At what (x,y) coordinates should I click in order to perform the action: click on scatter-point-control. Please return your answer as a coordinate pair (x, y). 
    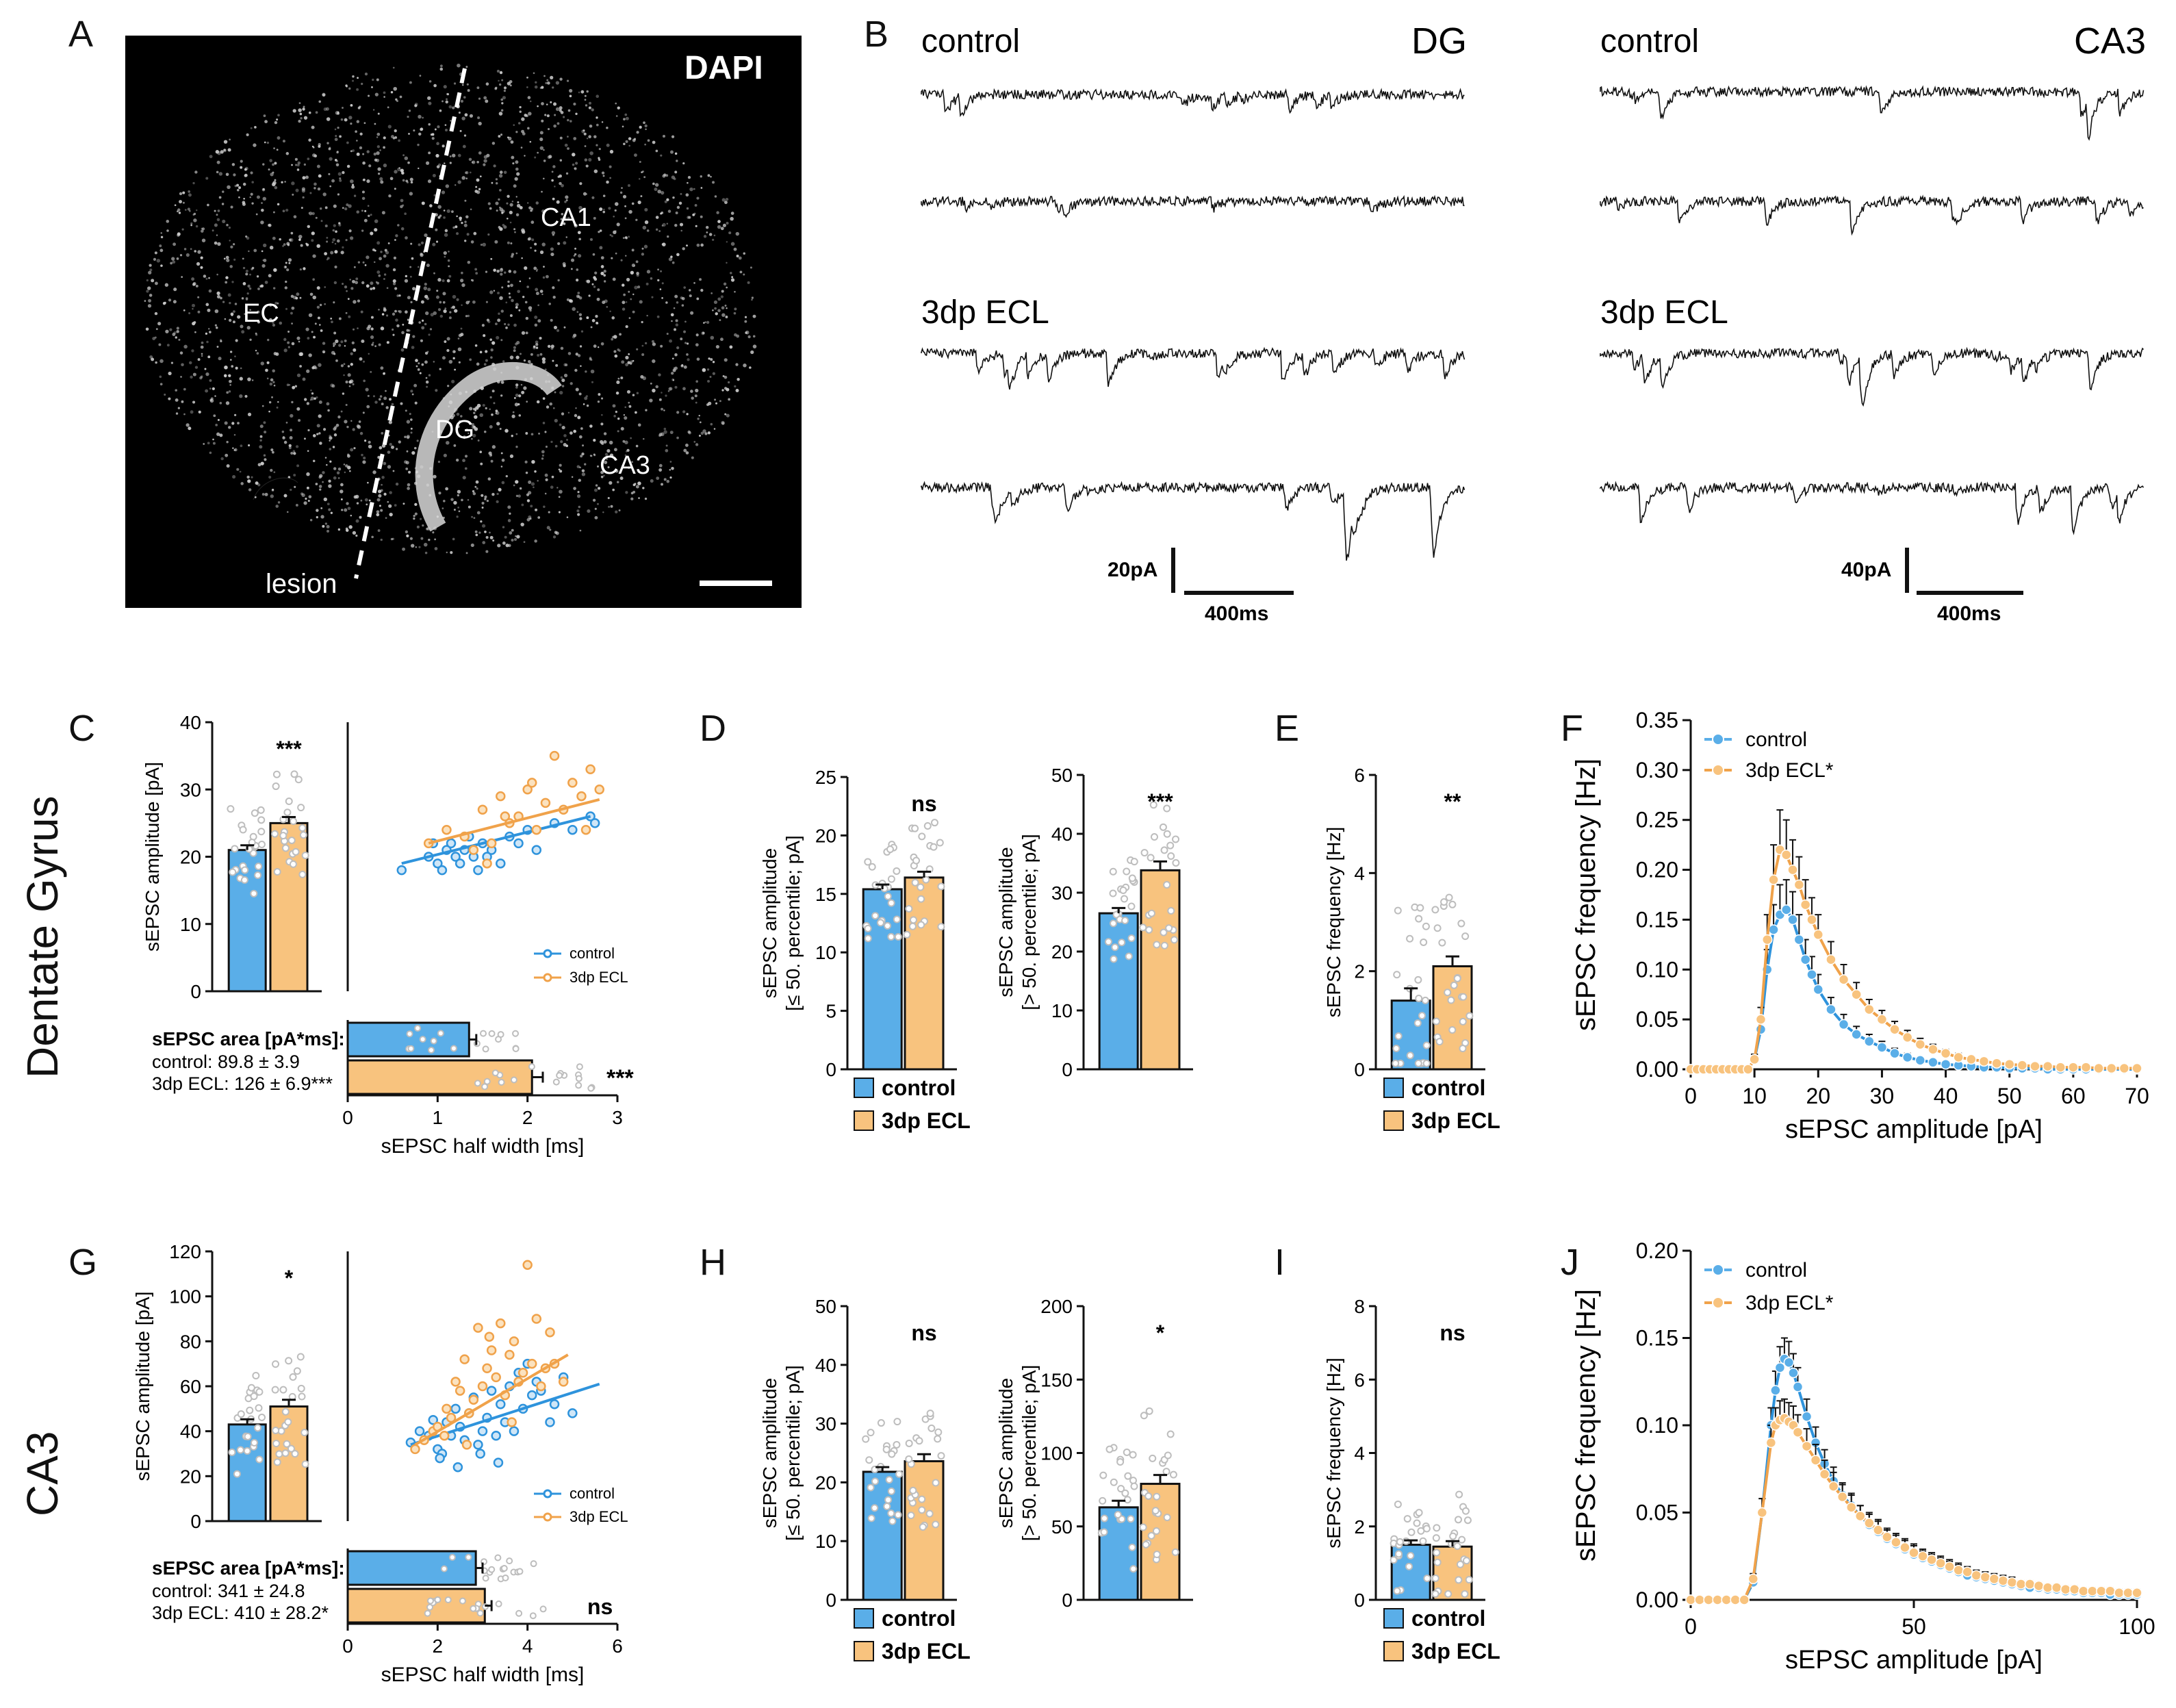
    Looking at the image, I should click on (550, 1422).